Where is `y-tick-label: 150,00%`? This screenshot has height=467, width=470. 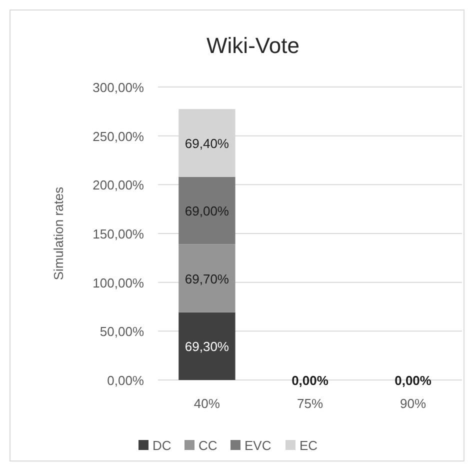 y-tick-label: 150,00% is located at coordinates (118, 234).